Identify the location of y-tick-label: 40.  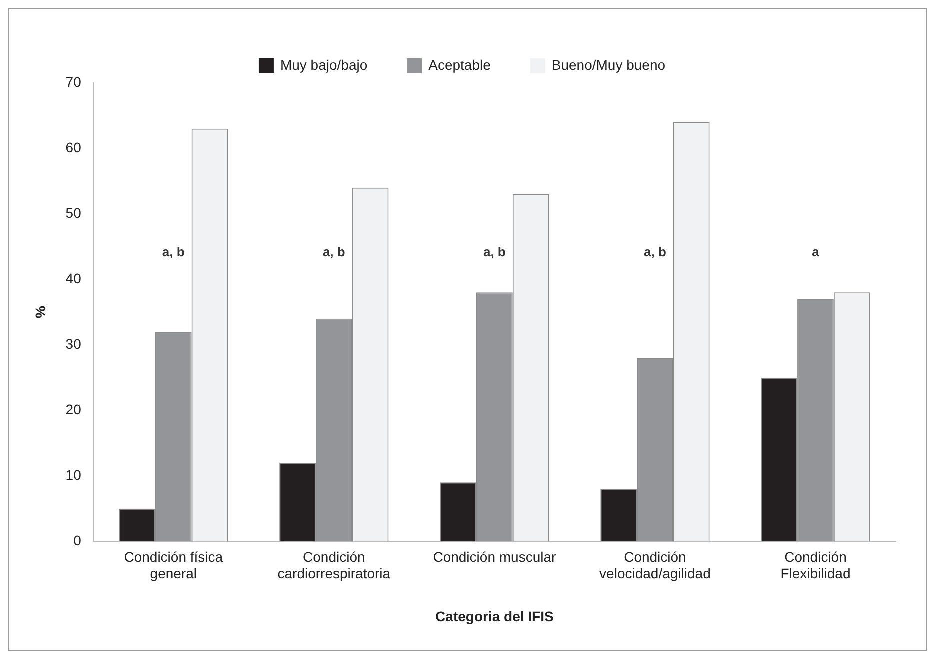
(74, 278).